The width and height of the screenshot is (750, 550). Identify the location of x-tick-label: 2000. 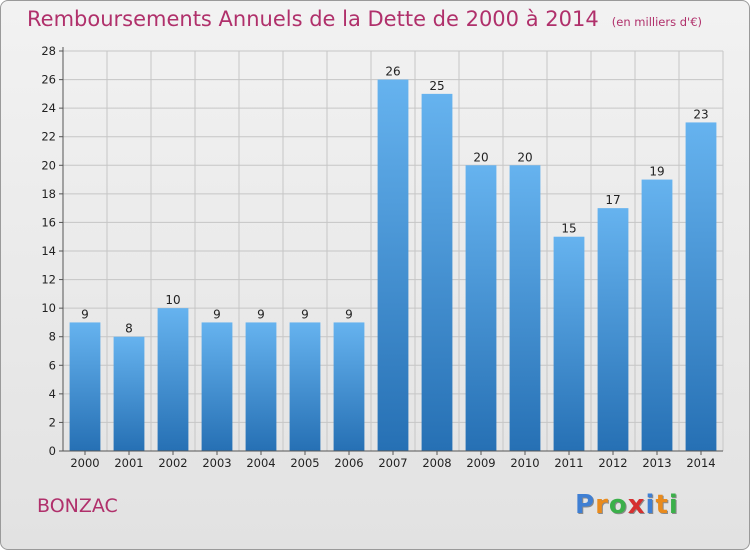
(84, 463).